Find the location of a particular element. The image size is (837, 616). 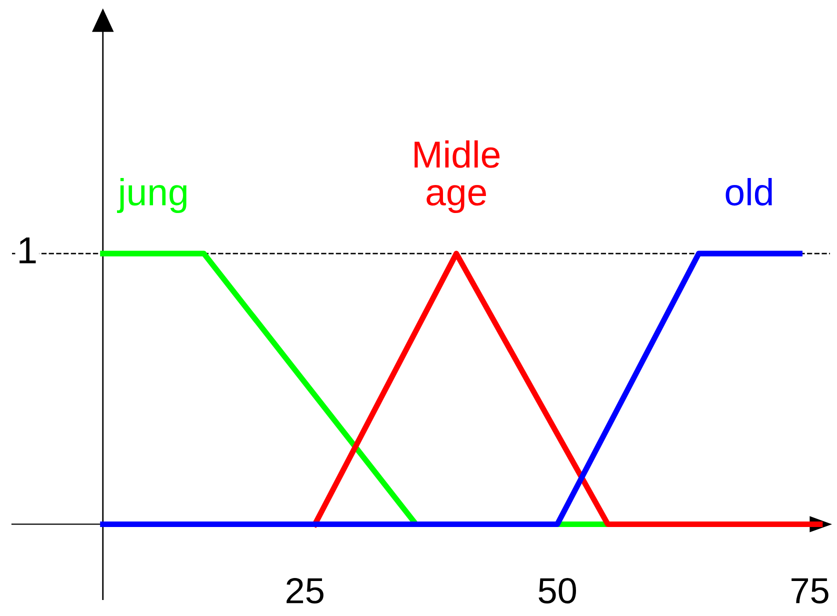

x-tick-label: 50 is located at coordinates (557, 591).